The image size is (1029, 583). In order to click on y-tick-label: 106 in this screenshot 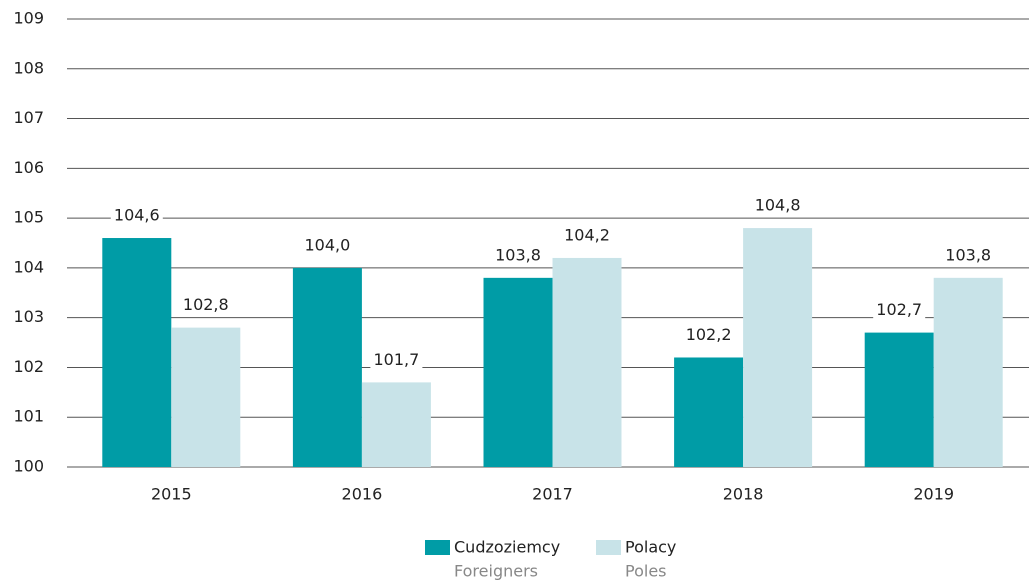, I will do `click(28, 167)`.